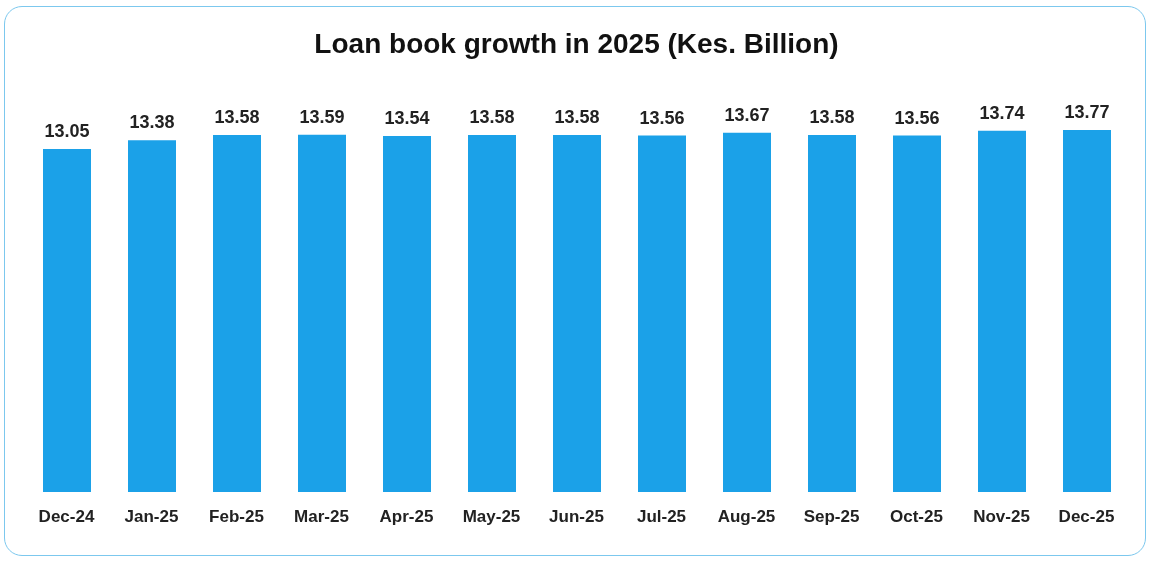 Image resolution: width=1153 pixels, height=562 pixels. Describe the element at coordinates (661, 517) in the screenshot. I see `x-tick-label: Jul-25` at that location.